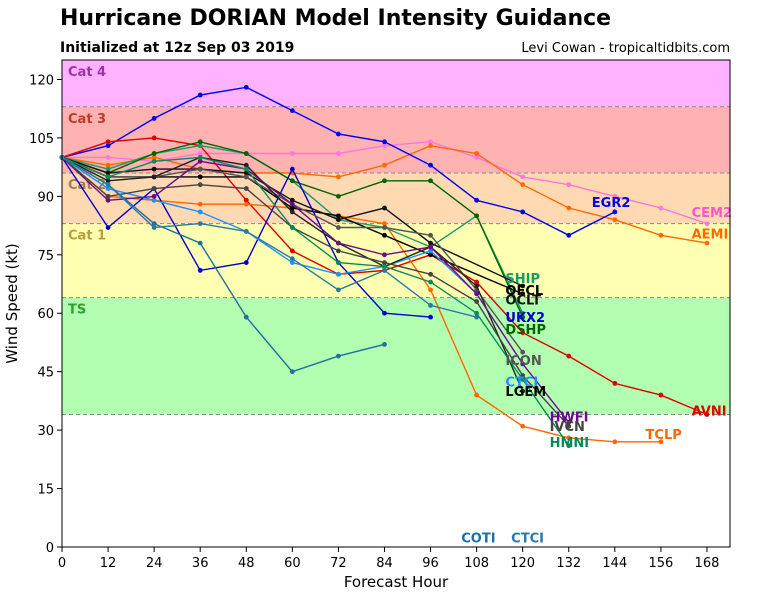  I want to click on series-label: CTCI, so click(521, 382).